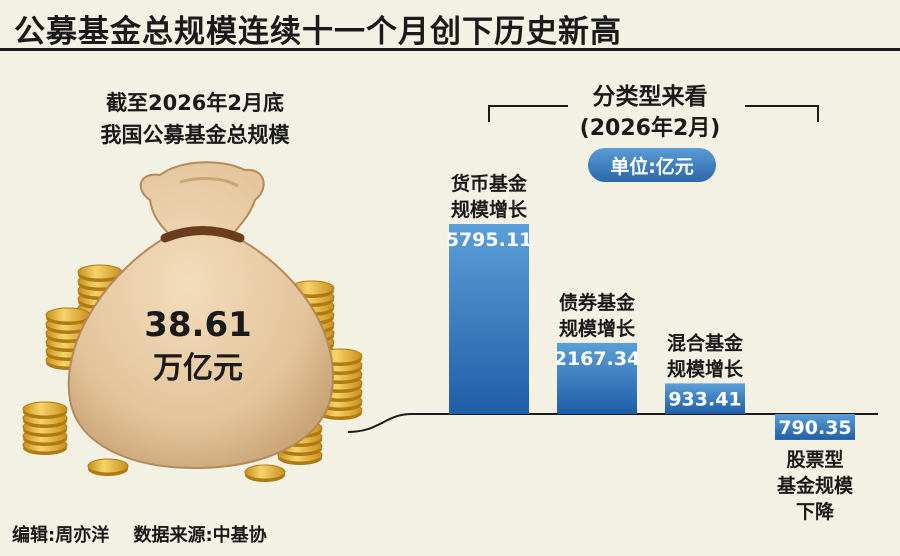  I want to click on category-label-4-1: 股票型, so click(814, 459).